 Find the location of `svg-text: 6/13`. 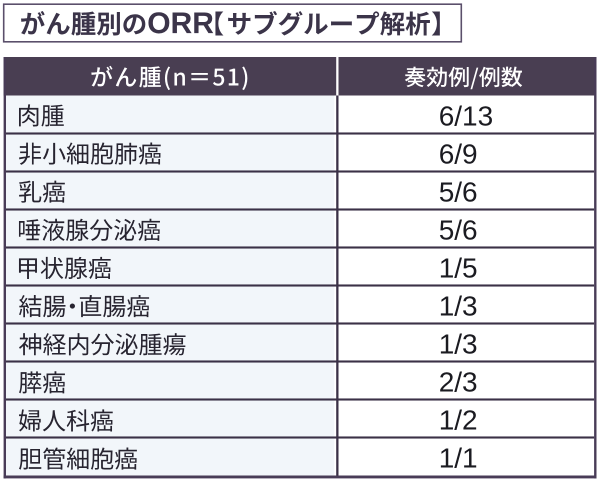

svg-text: 6/13 is located at coordinates (466, 116).